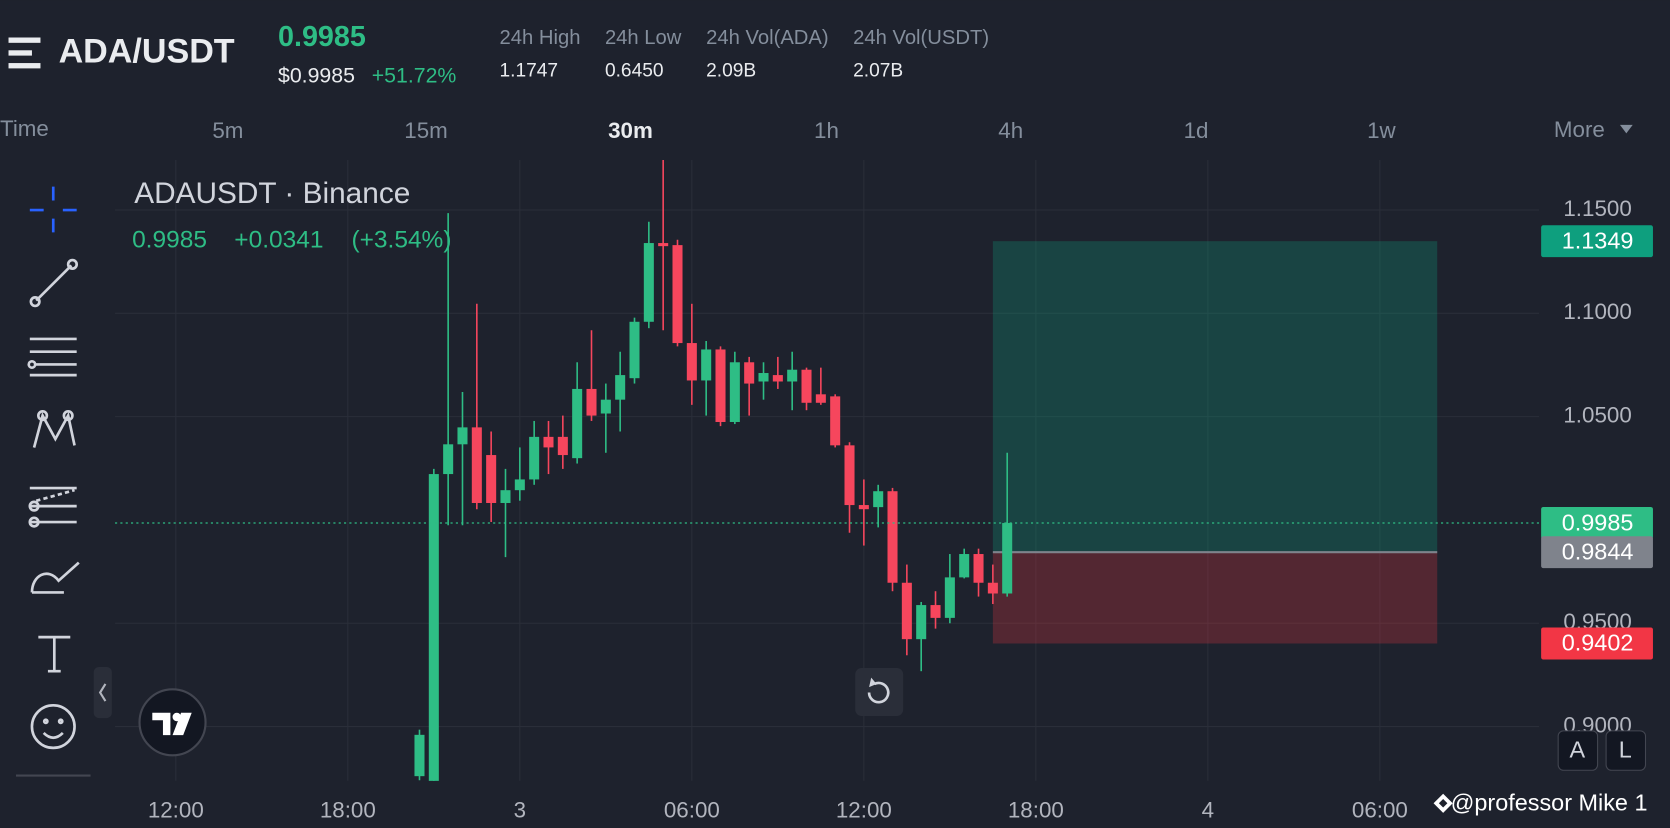 This screenshot has height=828, width=1670. I want to click on scale-button-label: A, so click(1578, 749).